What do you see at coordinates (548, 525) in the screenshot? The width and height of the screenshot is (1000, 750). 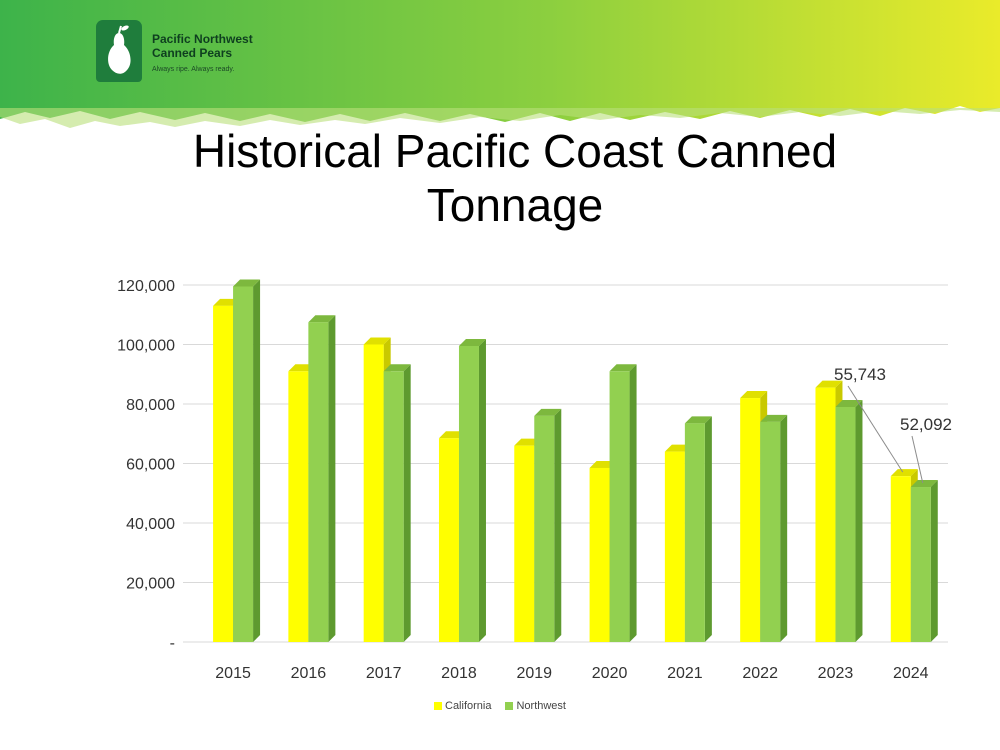 I see `bar-northwest-2019` at bounding box center [548, 525].